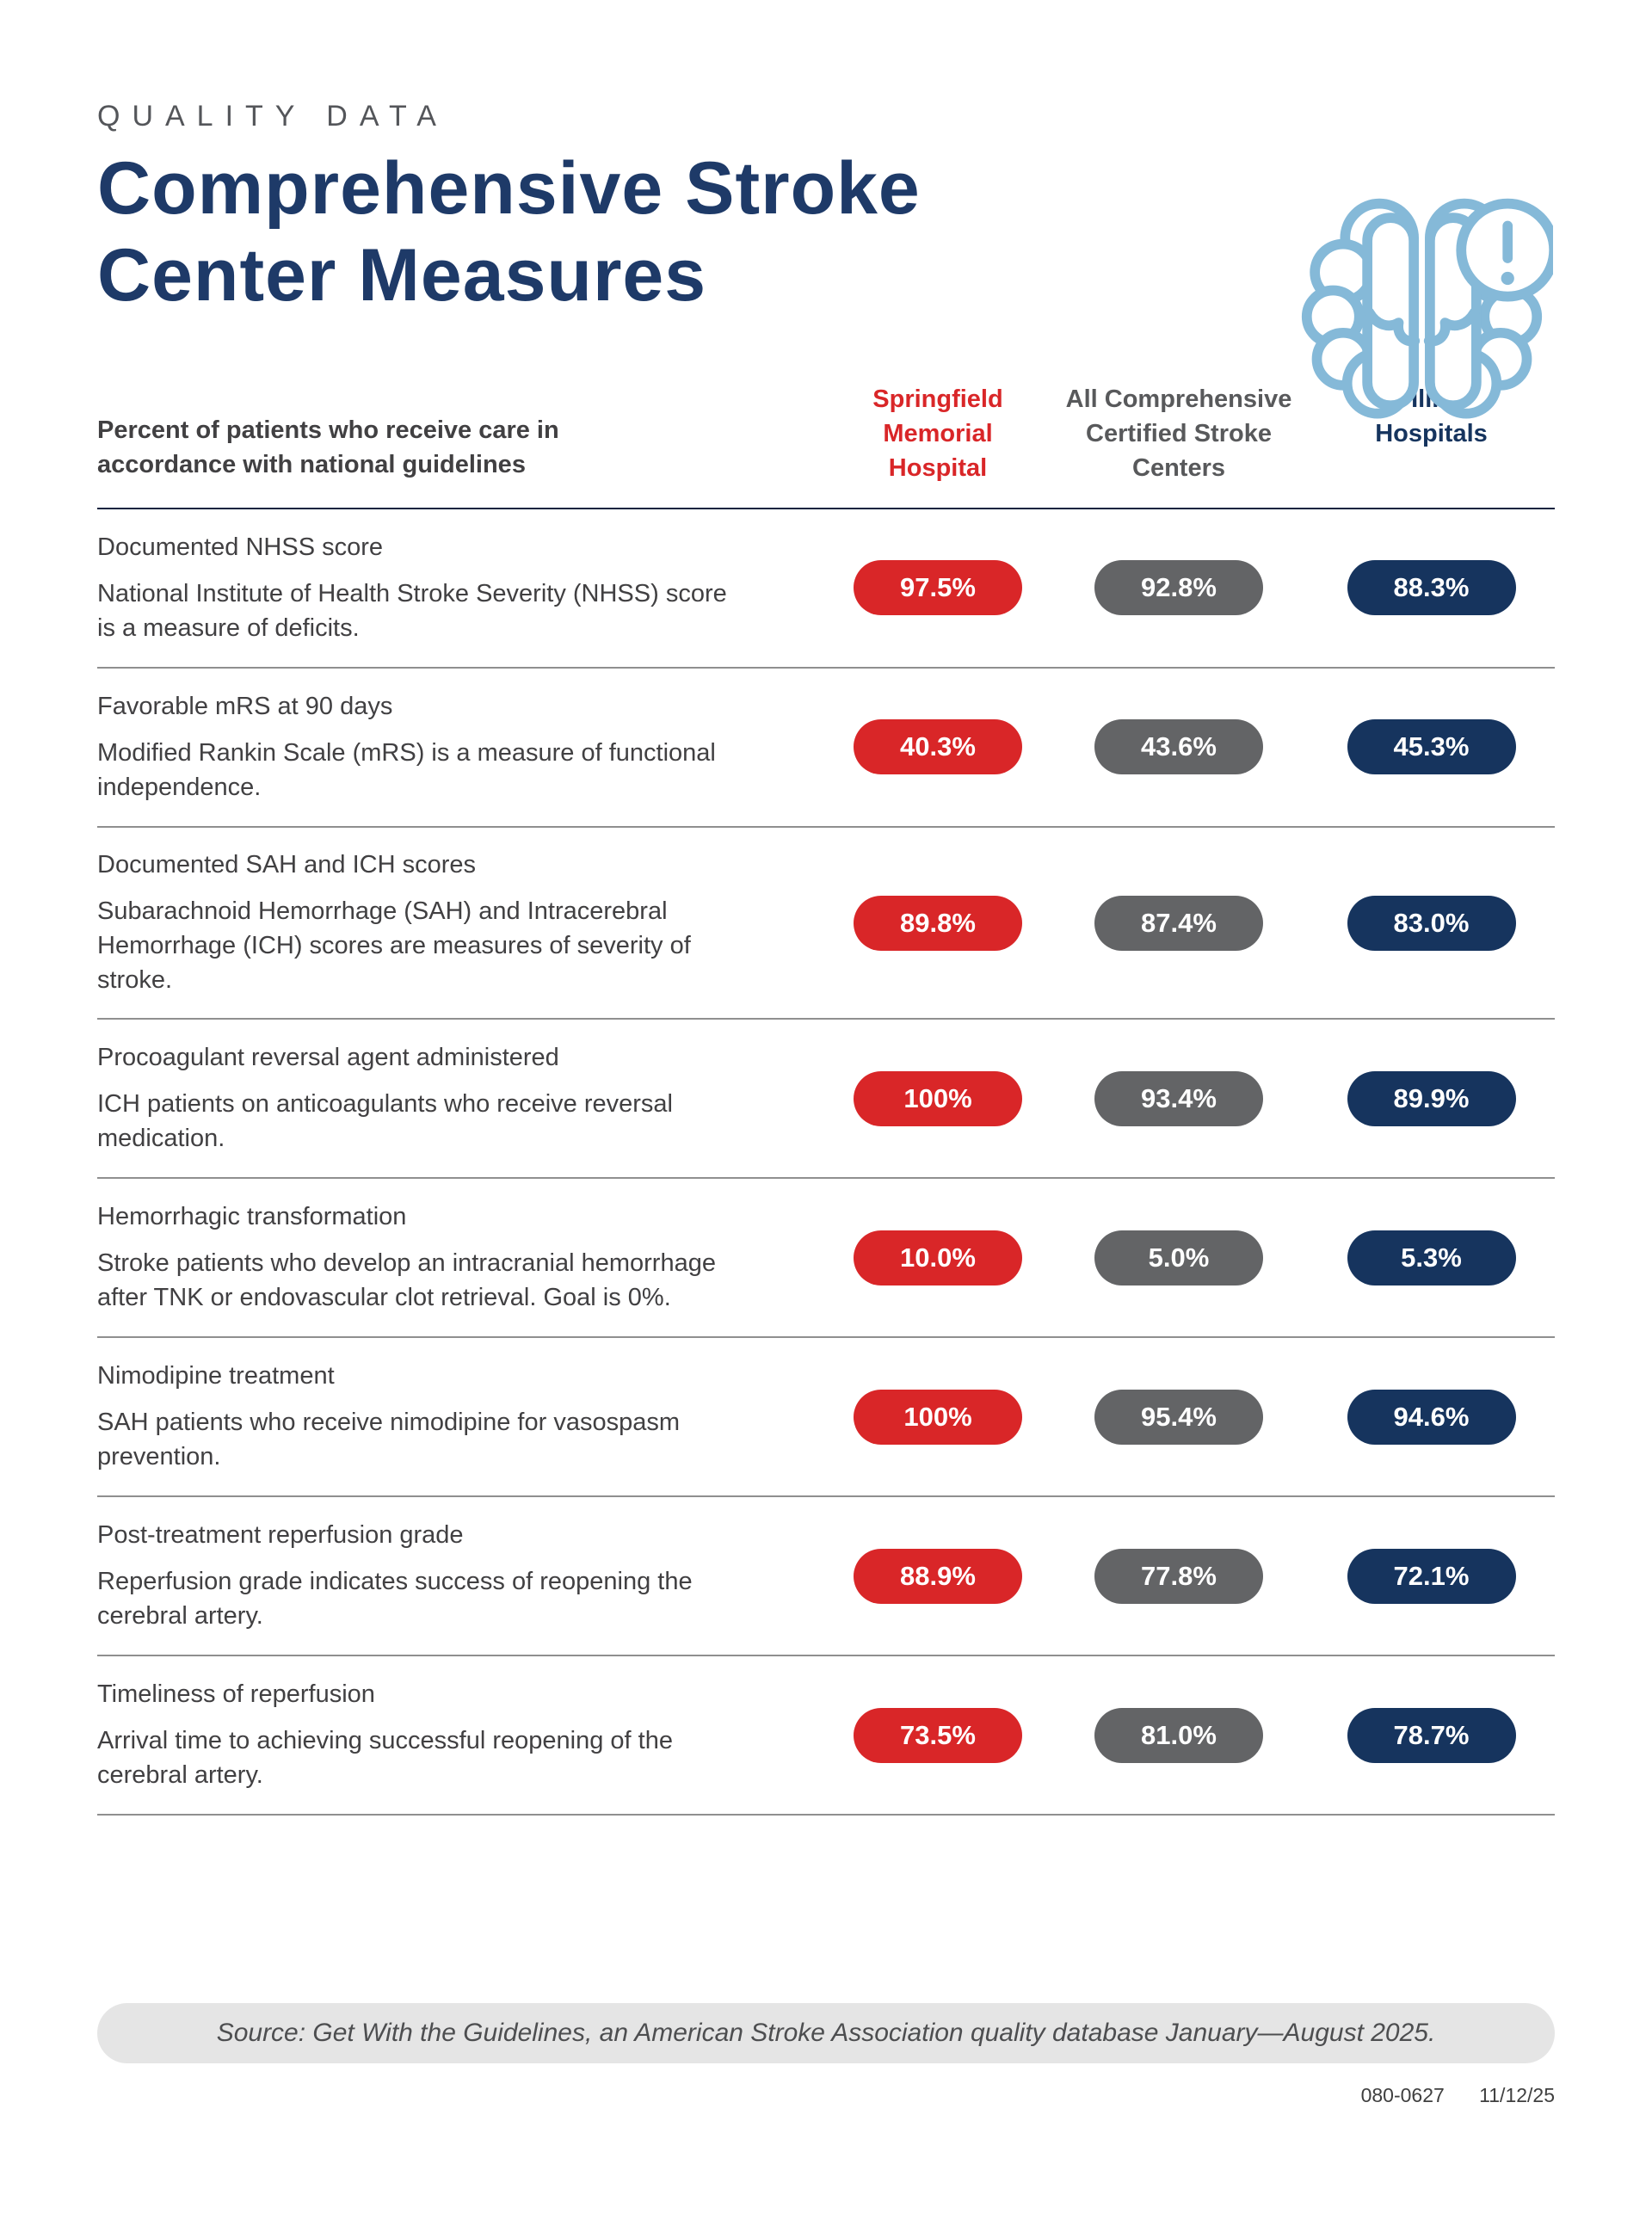 This screenshot has width=1652, height=2238. Describe the element at coordinates (1425, 310) in the screenshot. I see `brain-alert-icon` at that location.